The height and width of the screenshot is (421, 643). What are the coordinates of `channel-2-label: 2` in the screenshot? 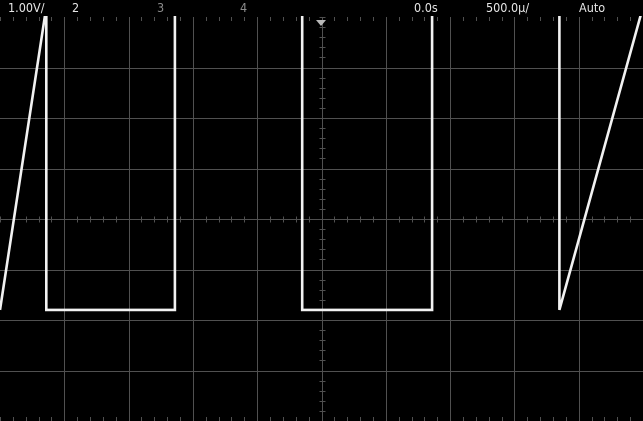 It's located at (76, 7).